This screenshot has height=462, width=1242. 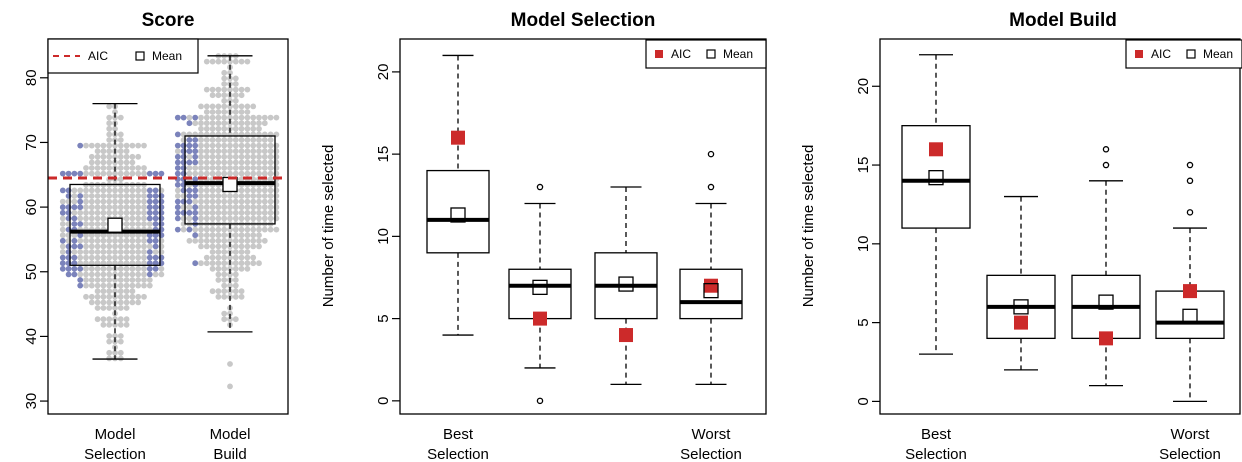 I want to click on x-tick-label: Best, so click(x=458, y=434).